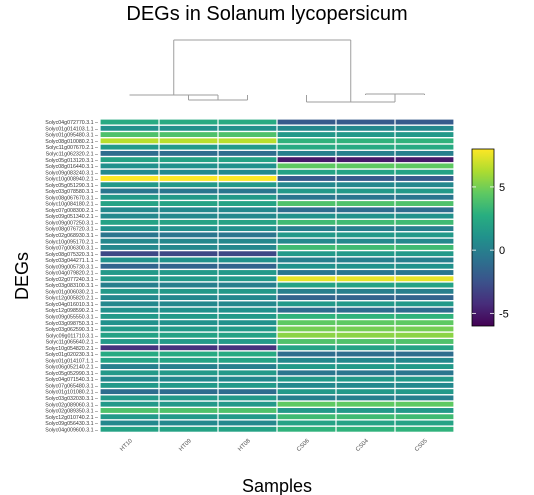  I want to click on row-label: Solyc03g062590.3.1 –, so click(71, 330).